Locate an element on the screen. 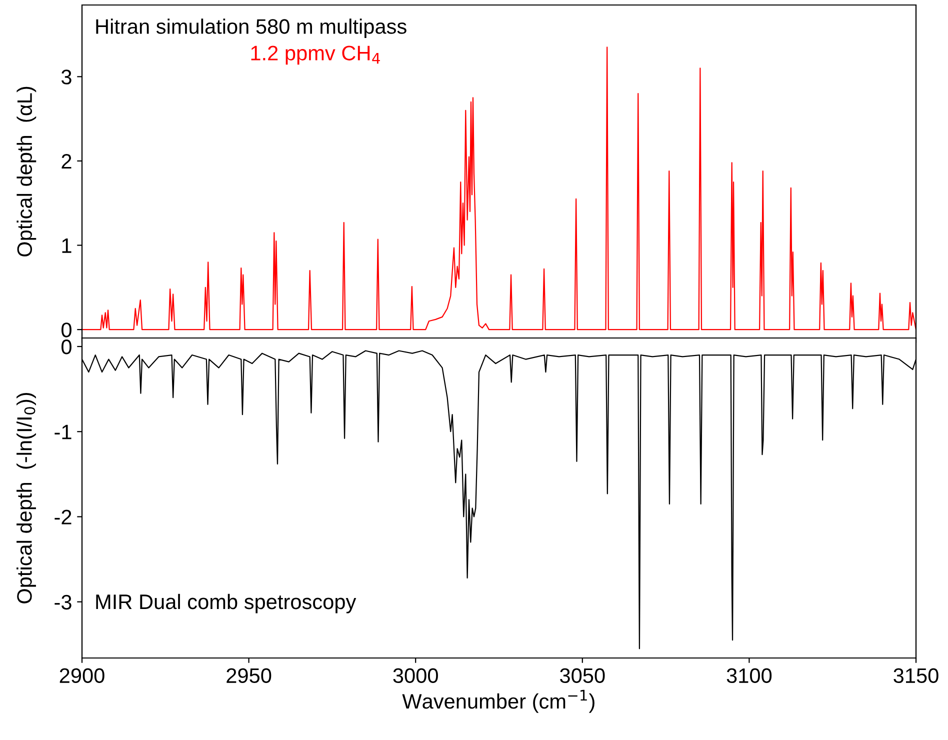  x-tick-label: 2950 is located at coordinates (249, 676).